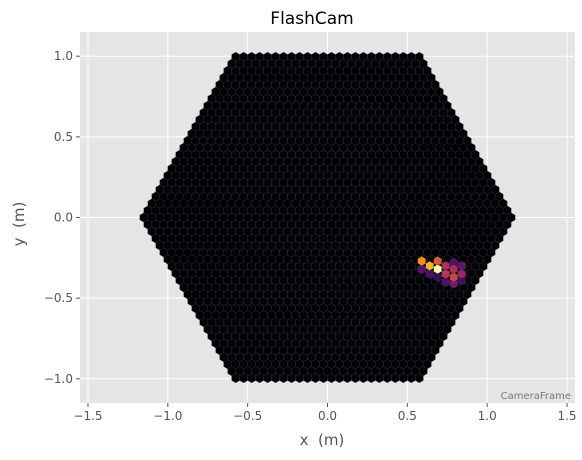  I want to click on y-tick-label: 1.0, so click(63, 56).